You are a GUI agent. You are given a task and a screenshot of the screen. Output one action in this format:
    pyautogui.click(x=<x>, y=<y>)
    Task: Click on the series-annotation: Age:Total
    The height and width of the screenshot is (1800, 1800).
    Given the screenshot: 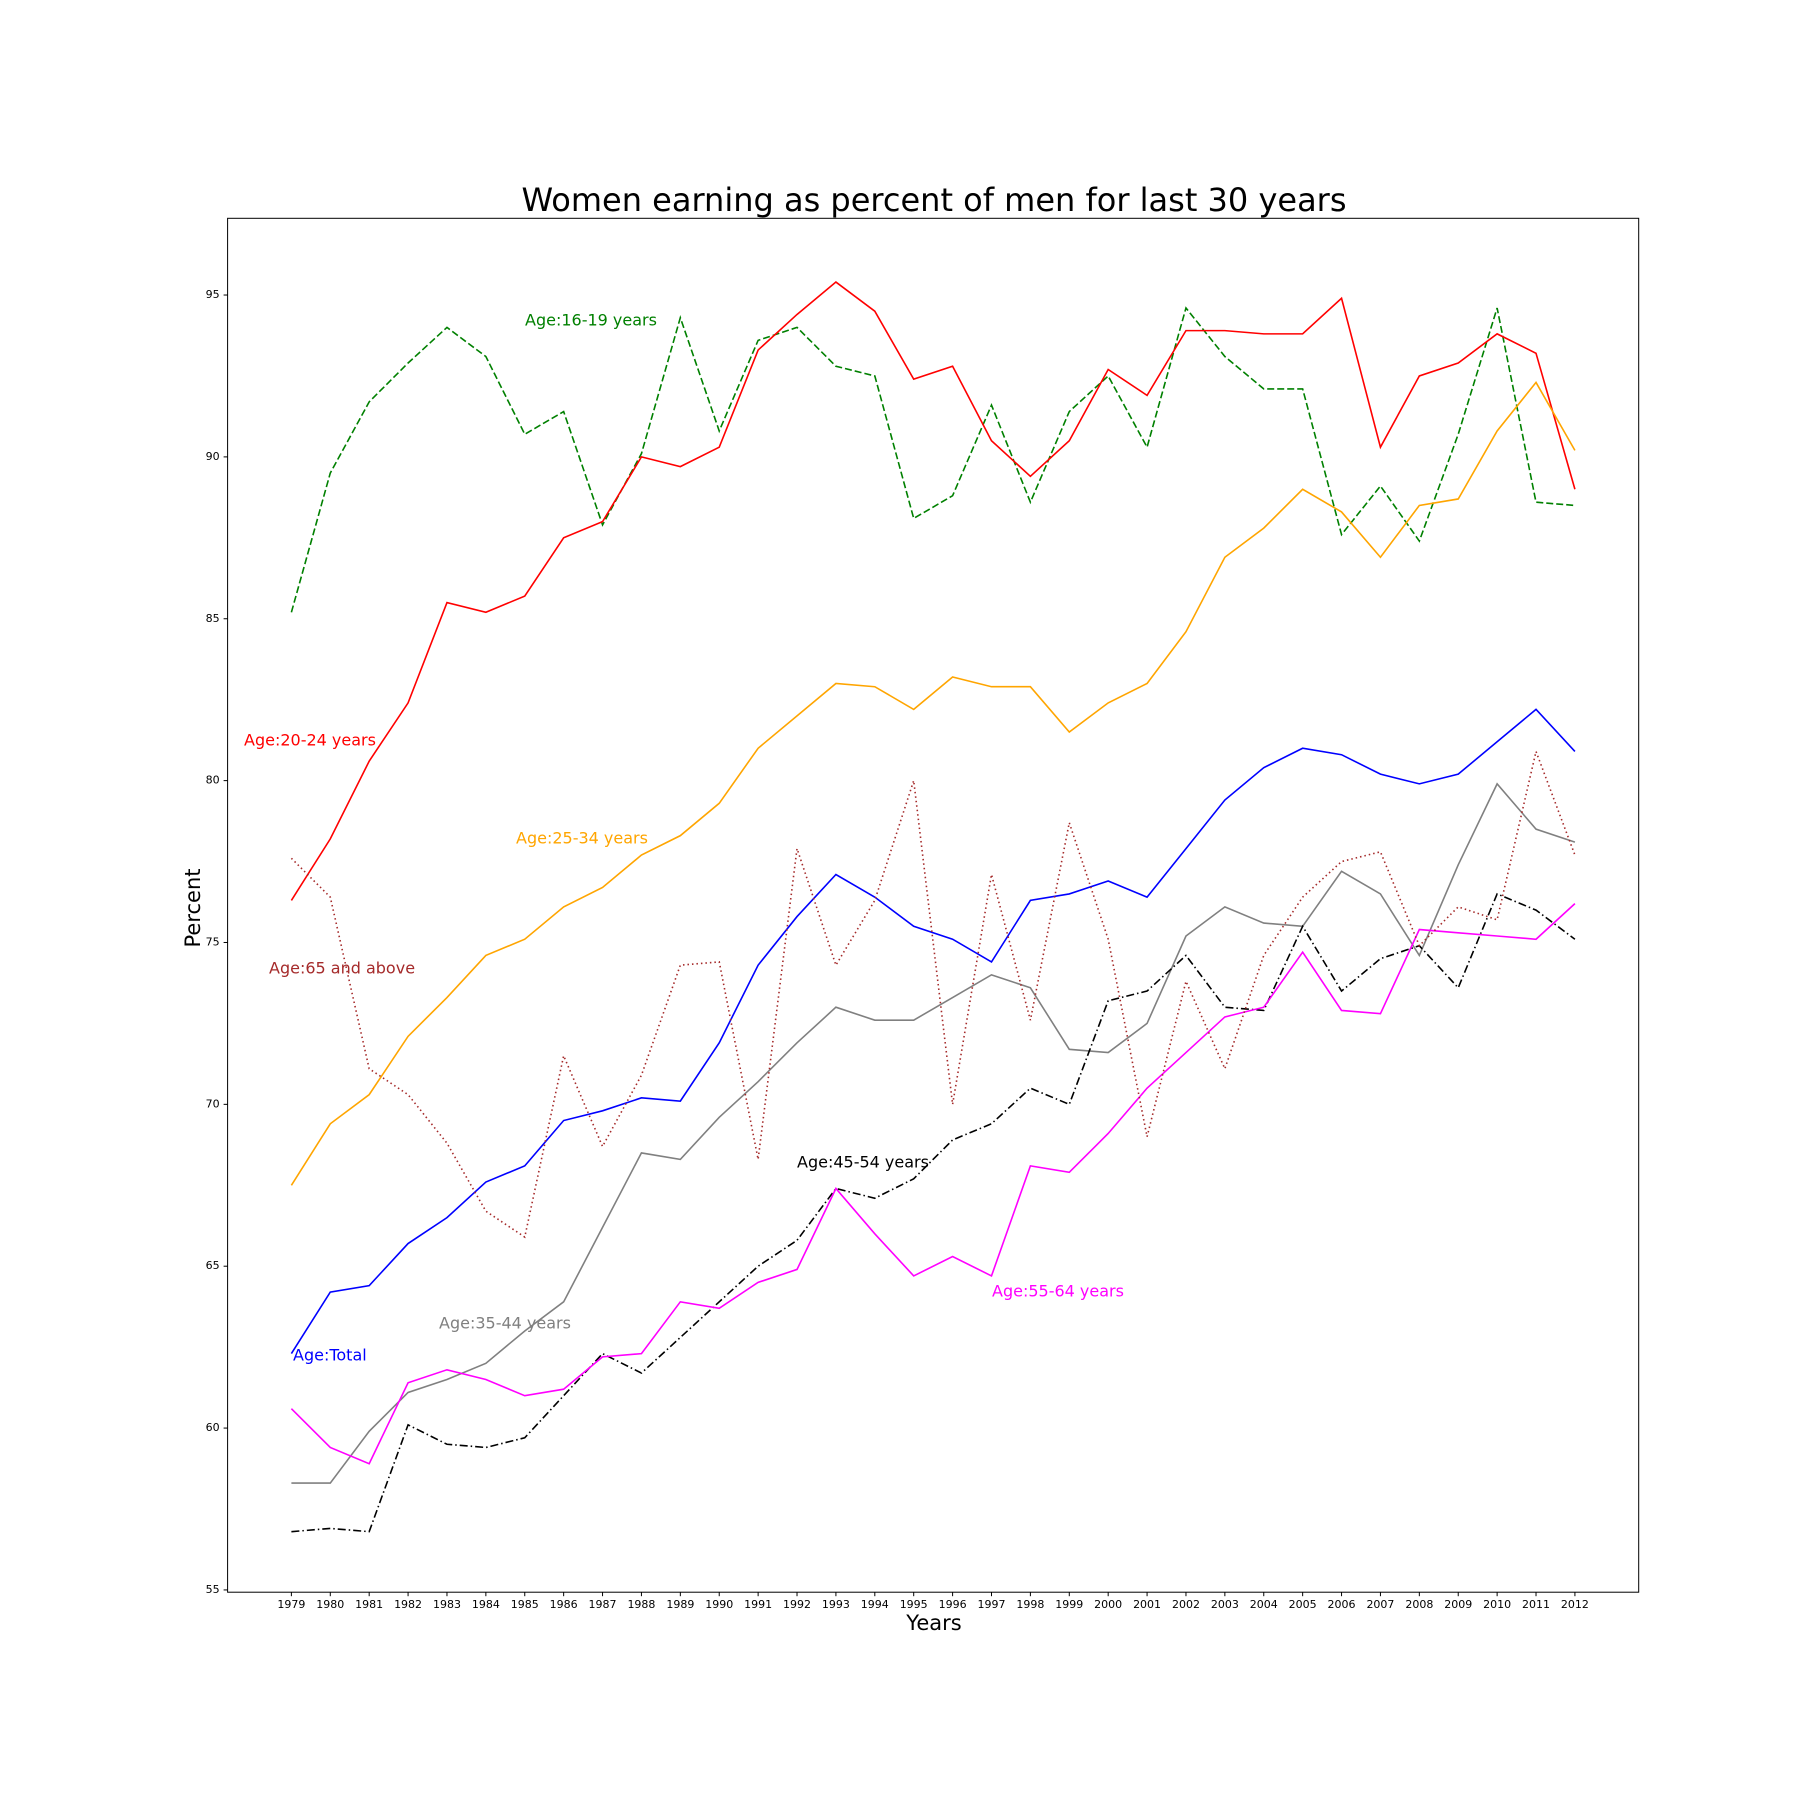 What is the action you would take?
    pyautogui.click(x=330, y=1355)
    